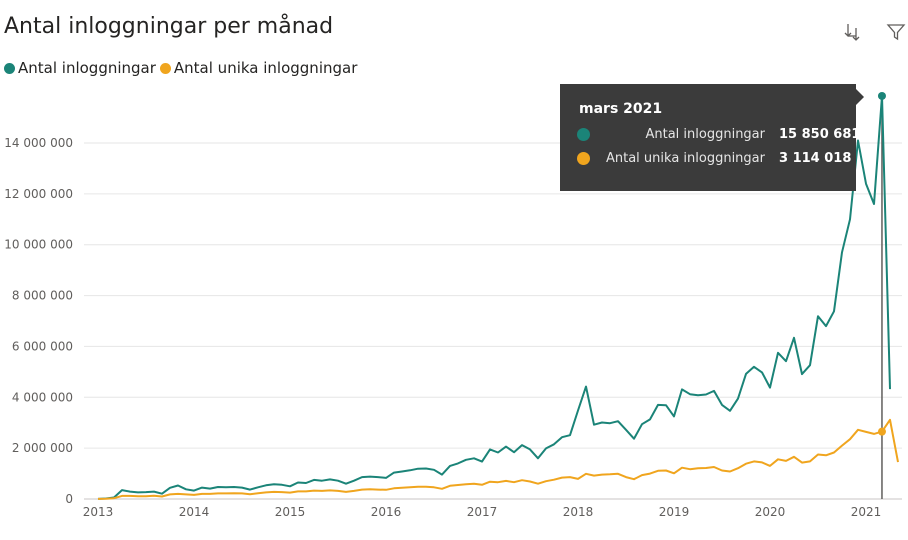  I want to click on tooltip-dot-unique, so click(583, 158).